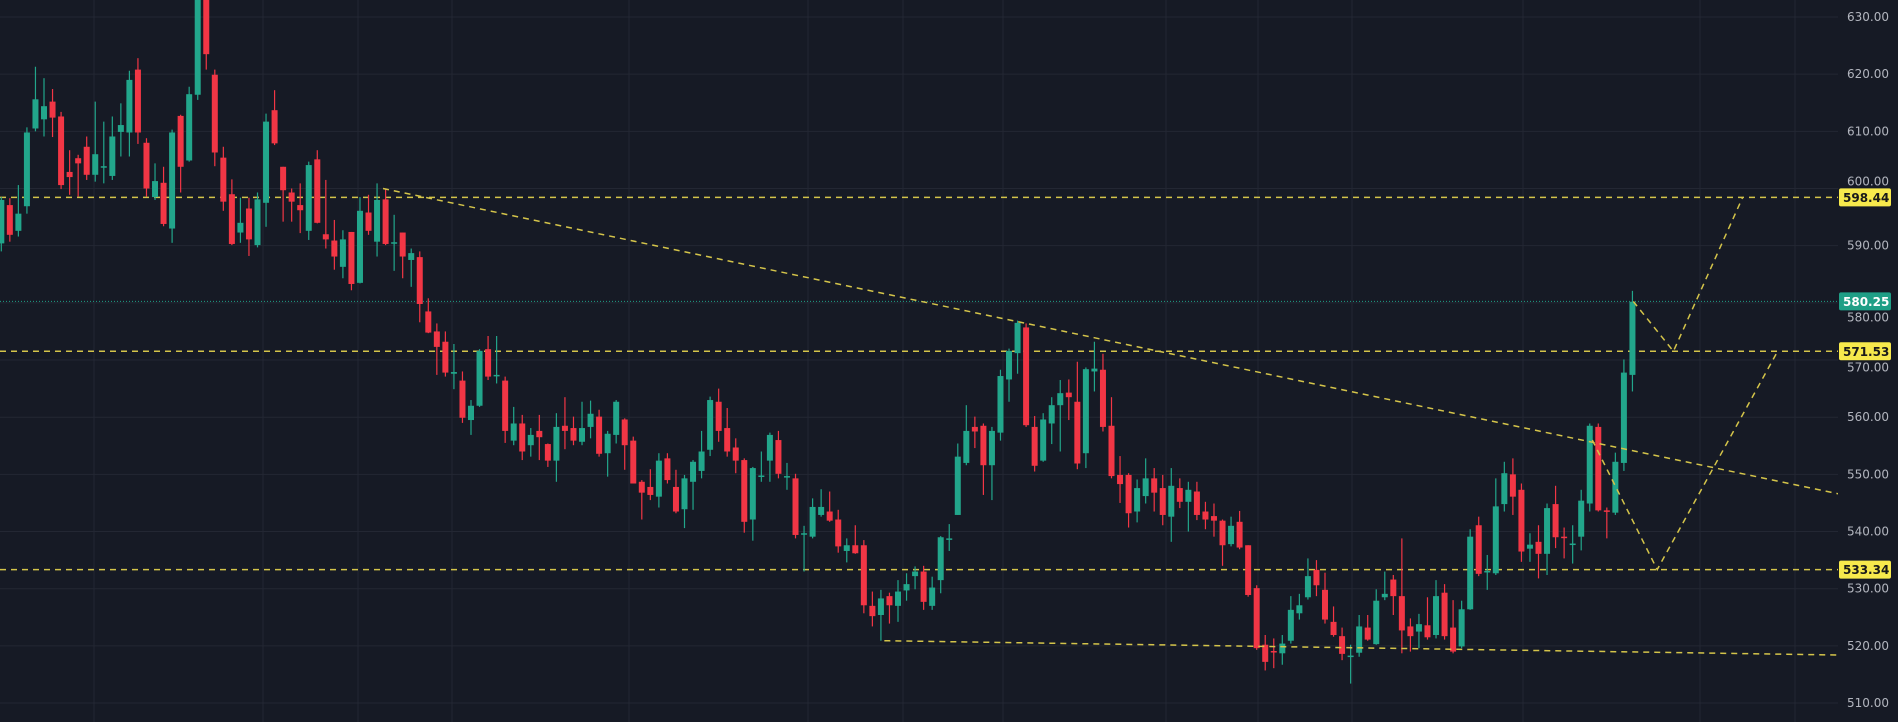 The image size is (1898, 722). What do you see at coordinates (1868, 181) in the screenshot?
I see `y-tick-label: 600.00` at bounding box center [1868, 181].